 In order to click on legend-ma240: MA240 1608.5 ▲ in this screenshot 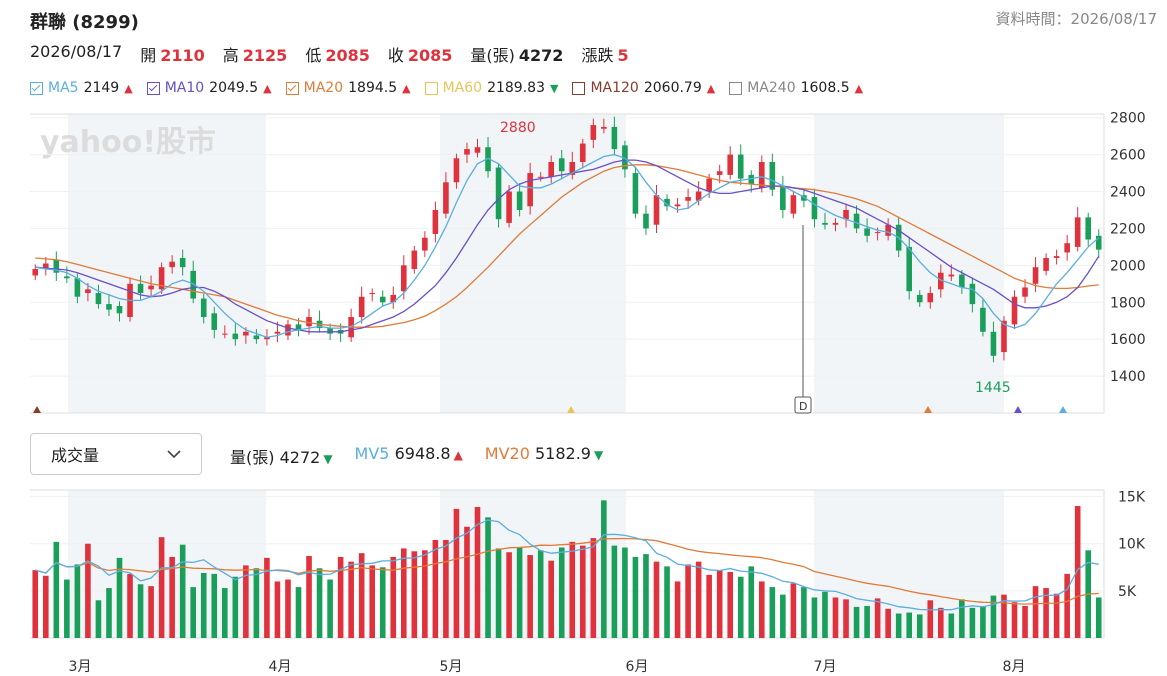, I will do `click(796, 88)`.